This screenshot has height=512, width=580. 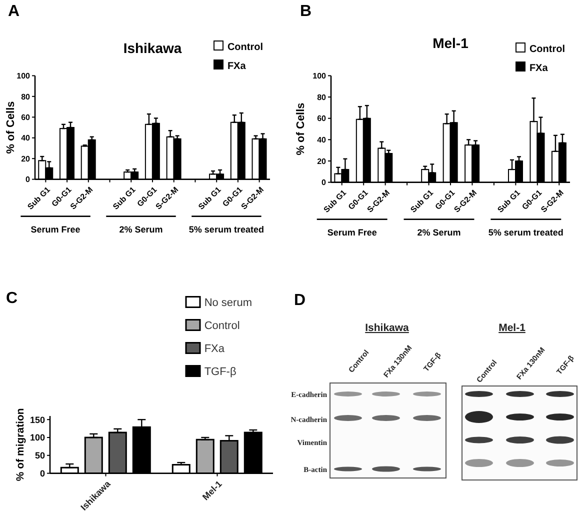 I want to click on chart-title: Ishikawa, so click(x=152, y=48).